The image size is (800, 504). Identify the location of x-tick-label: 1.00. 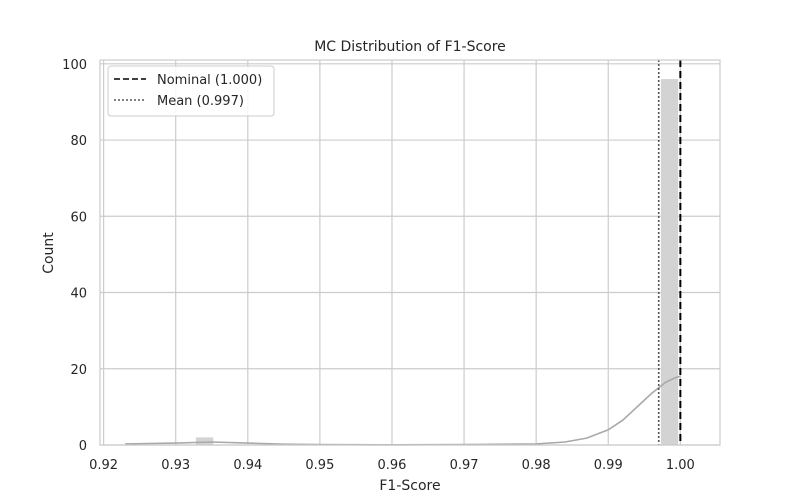
(680, 465).